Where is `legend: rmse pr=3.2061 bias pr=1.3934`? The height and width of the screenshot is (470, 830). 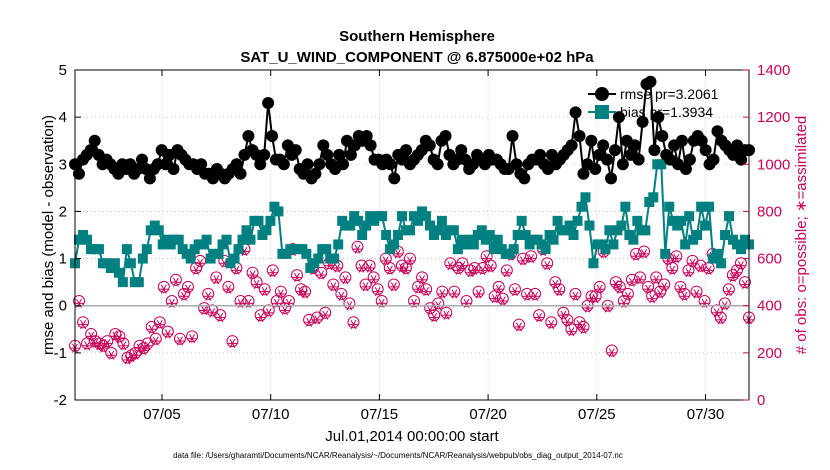 legend: rmse pr=3.2061 bias pr=1.3934 is located at coordinates (653, 103).